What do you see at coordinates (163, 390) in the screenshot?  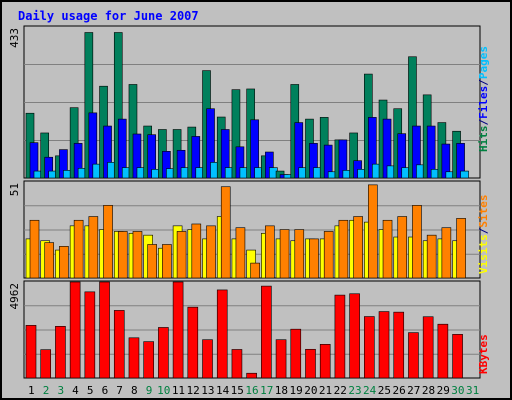 I see `day-label-10: 10` at bounding box center [163, 390].